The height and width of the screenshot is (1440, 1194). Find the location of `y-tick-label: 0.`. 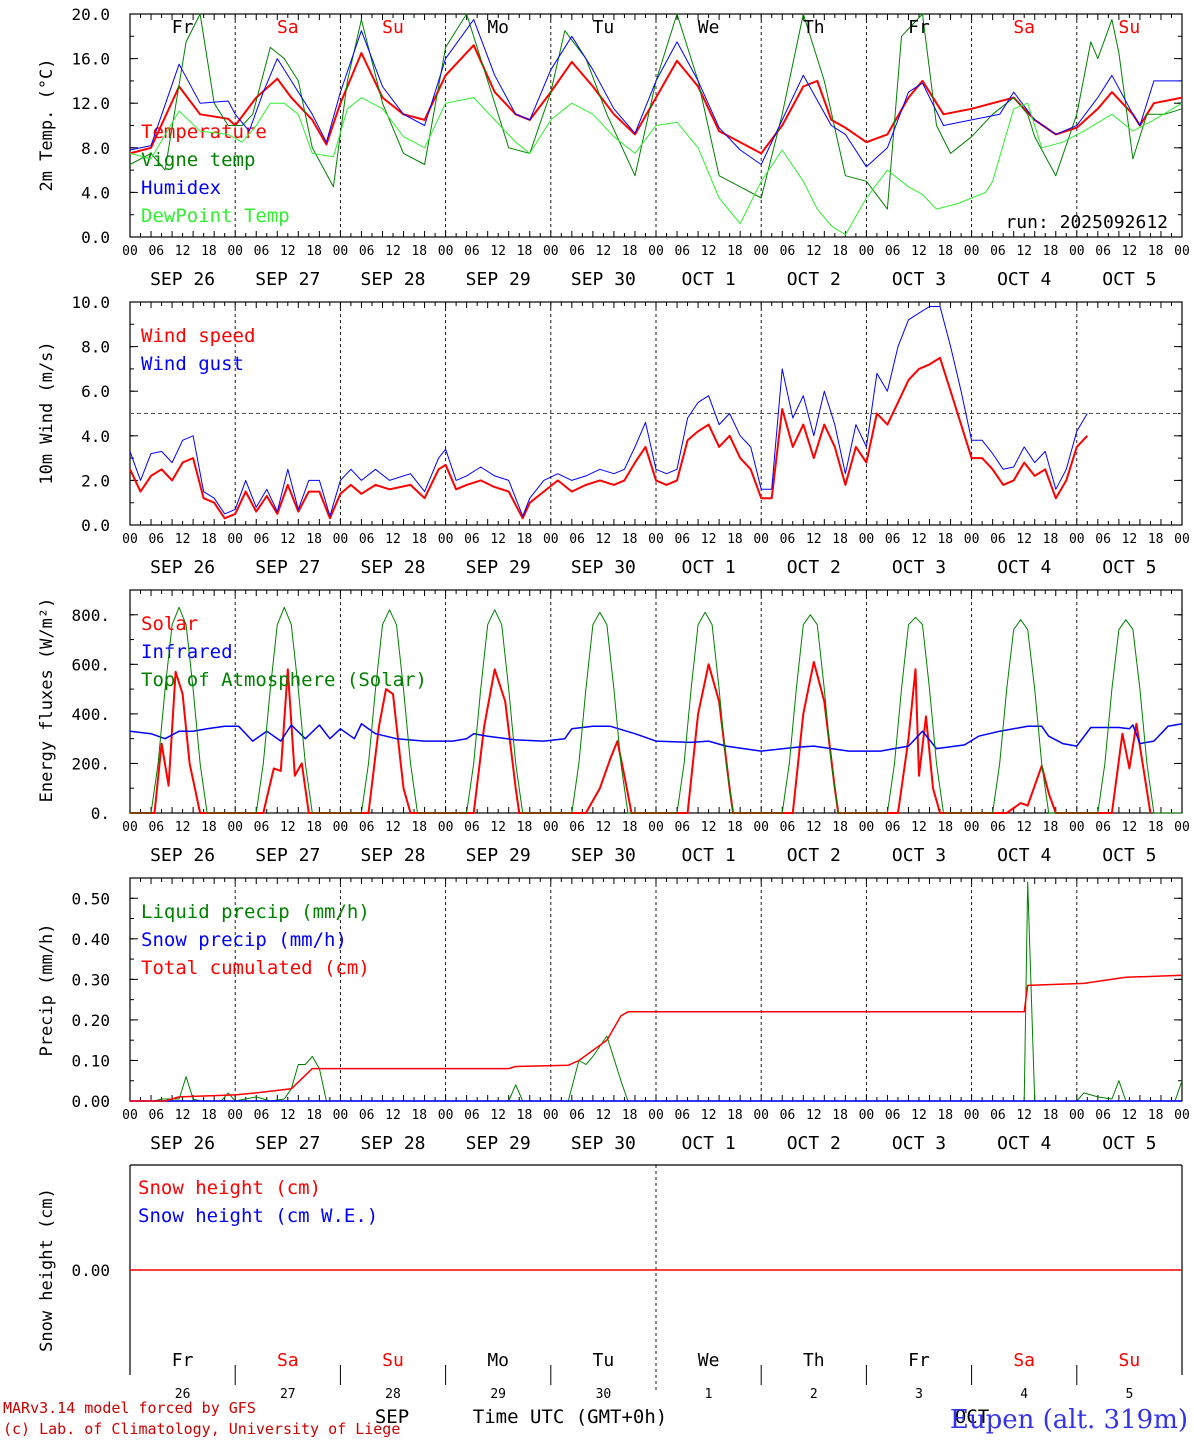

y-tick-label: 0. is located at coordinates (100, 813).